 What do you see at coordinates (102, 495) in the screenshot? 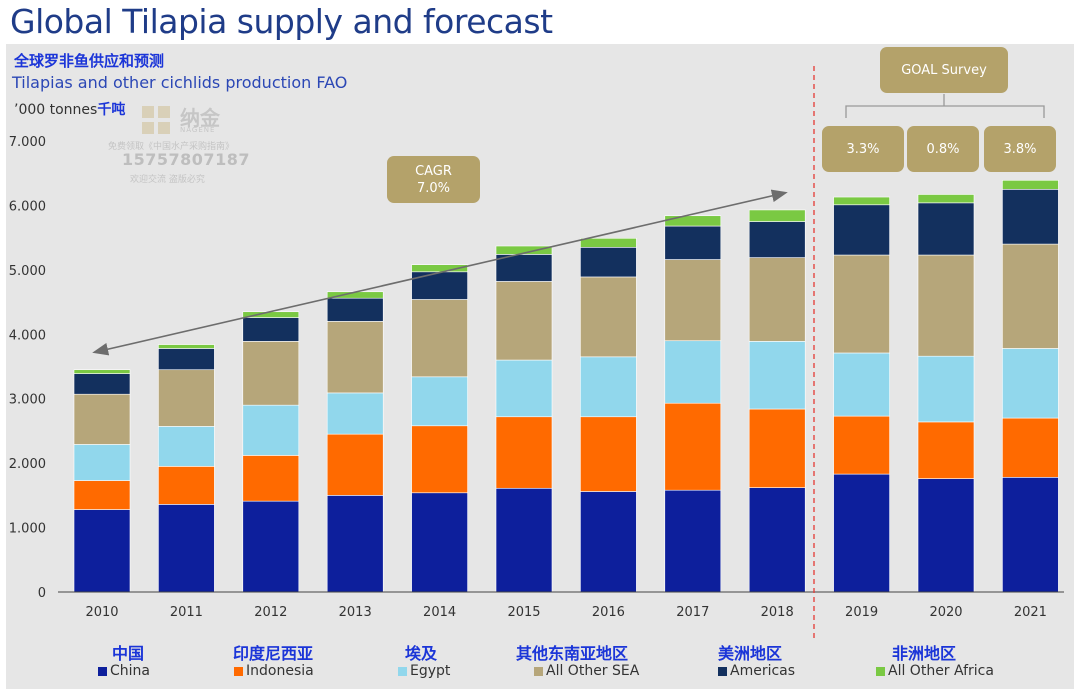
I see `bar-segment-indonesia-2010` at bounding box center [102, 495].